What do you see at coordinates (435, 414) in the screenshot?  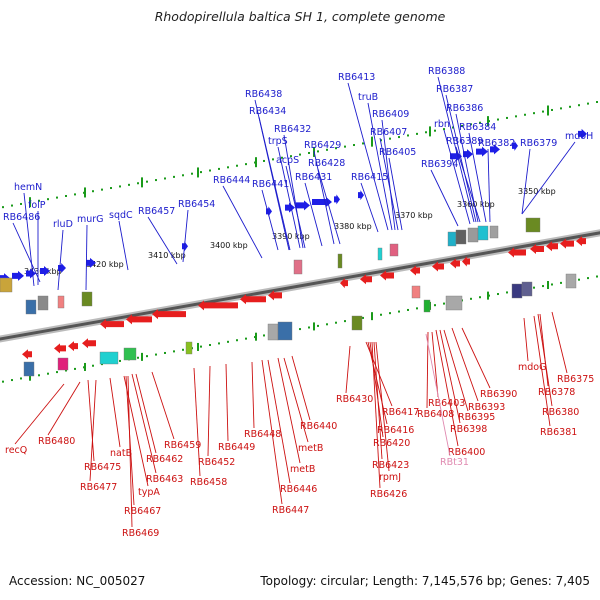 I see `reverse-gene-label: RB6408` at bounding box center [435, 414].